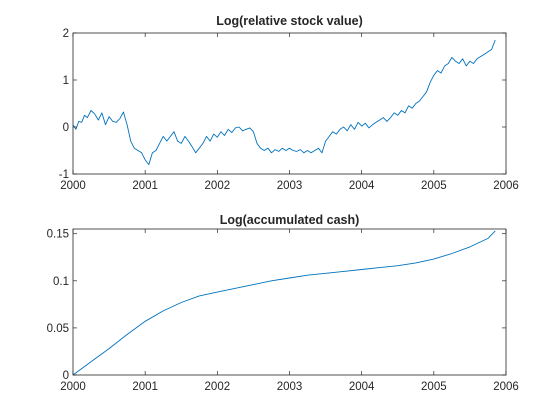 The image size is (560, 420). Describe the element at coordinates (58, 329) in the screenshot. I see `y-tick-label: 0.05` at that location.